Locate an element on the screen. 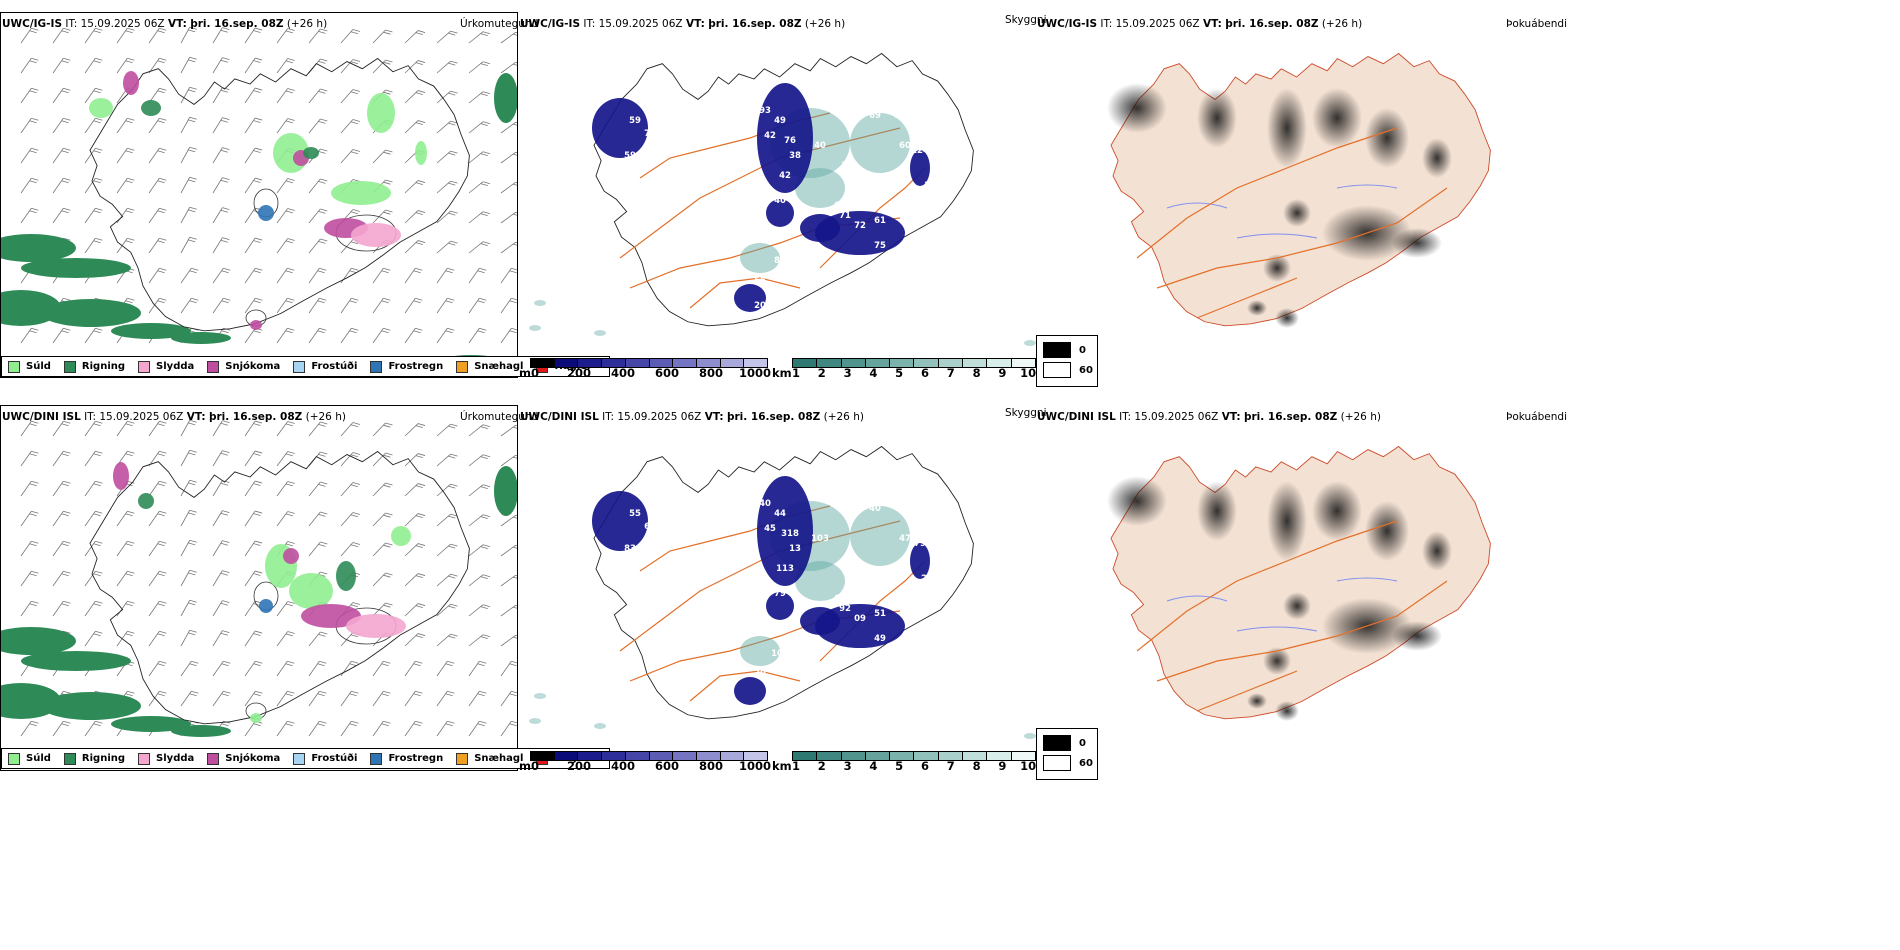 The width and height of the screenshot is (1900, 950). legend-swatch is located at coordinates (299, 758).